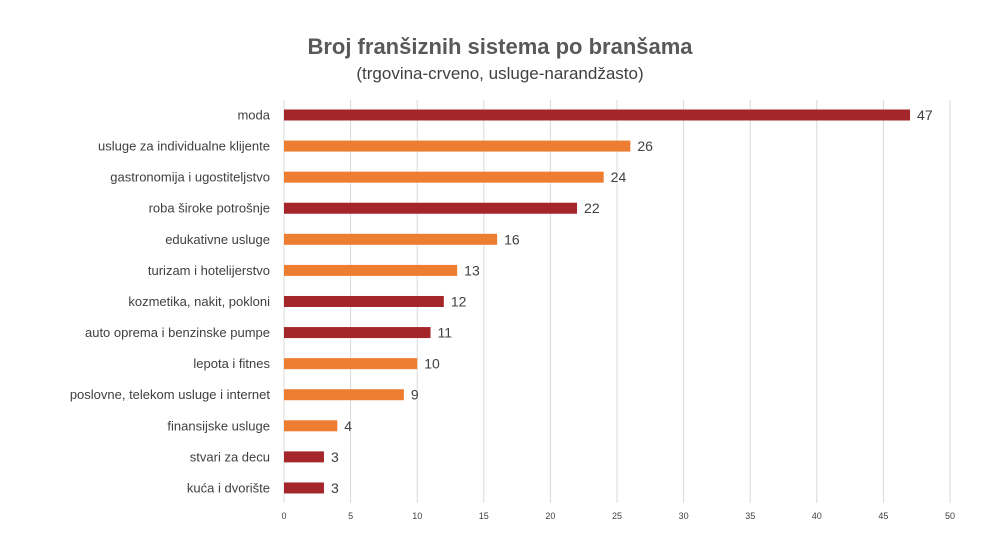 The image size is (1000, 556). Describe the element at coordinates (170, 394) in the screenshot. I see `category-label: poslovne, telekom usluge i internet` at that location.